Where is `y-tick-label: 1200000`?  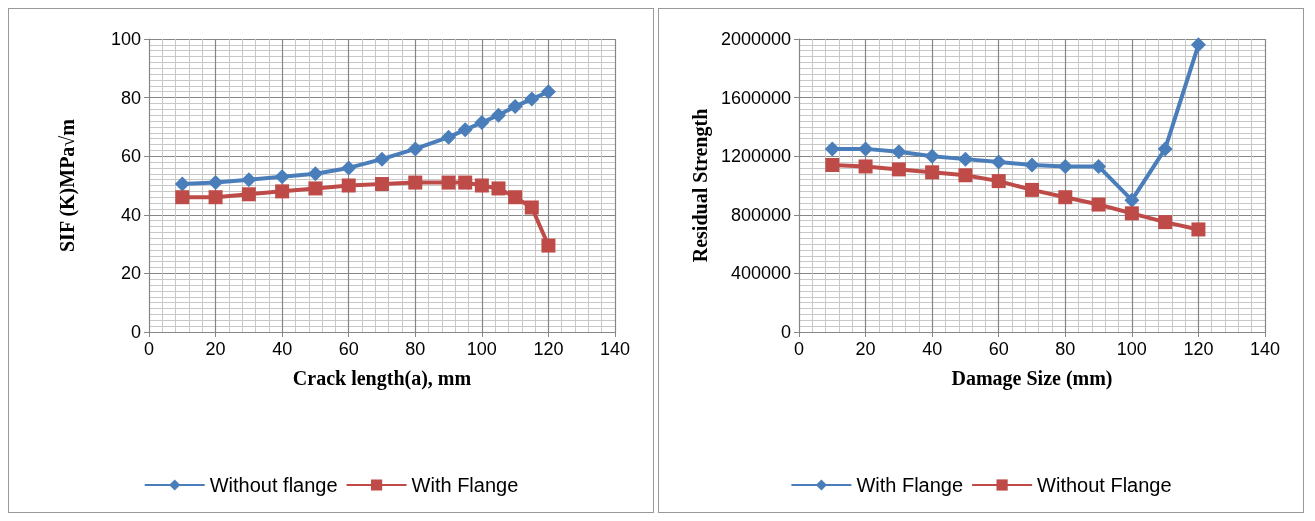 y-tick-label: 1200000 is located at coordinates (755, 156).